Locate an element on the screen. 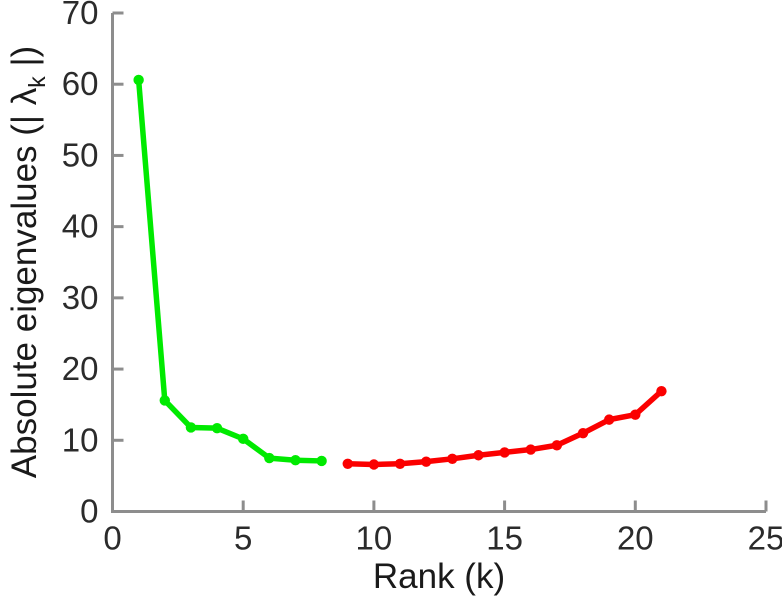  x-tick-label: 20 is located at coordinates (635, 538).